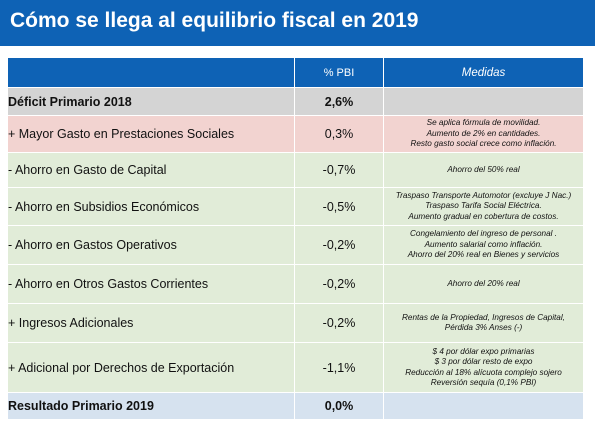 Image resolution: width=595 pixels, height=427 pixels. I want to click on row-medidas: Ahorro del 50% real, so click(483, 170).